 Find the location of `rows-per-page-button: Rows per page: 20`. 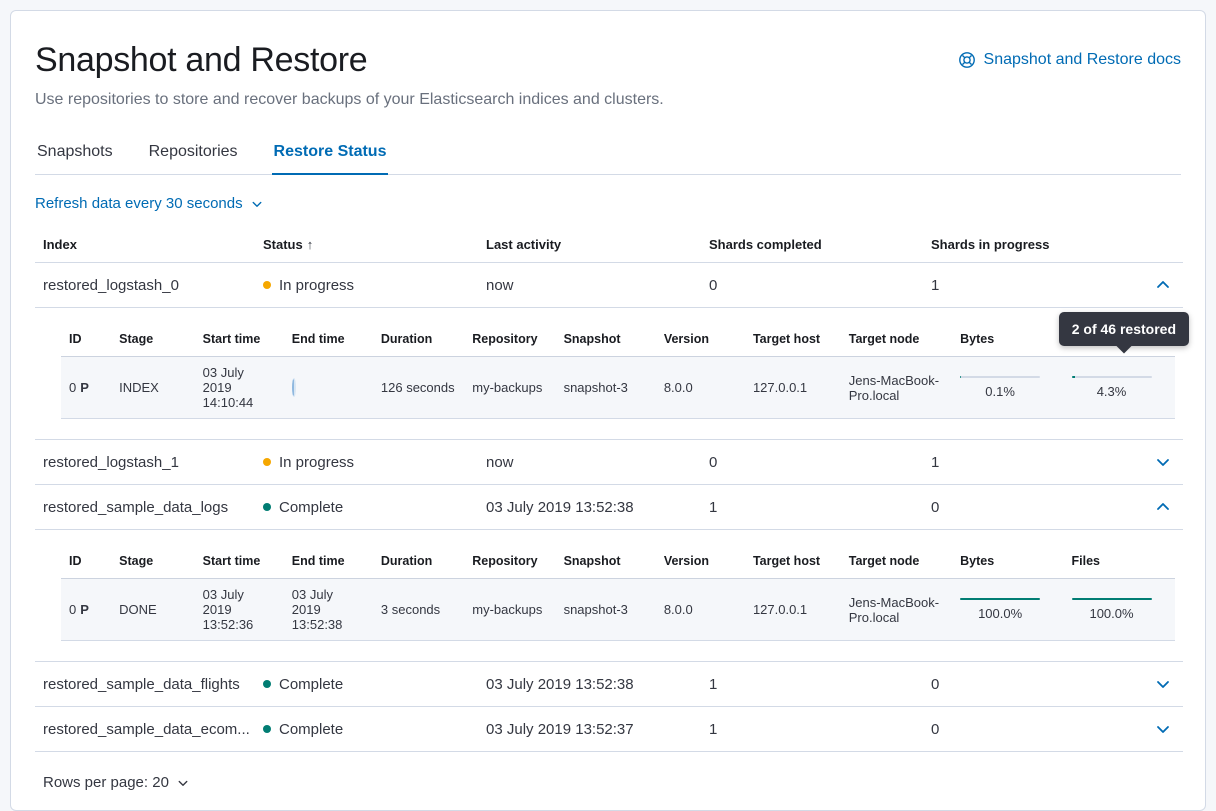

rows-per-page-button: Rows per page: 20 is located at coordinates (116, 782).